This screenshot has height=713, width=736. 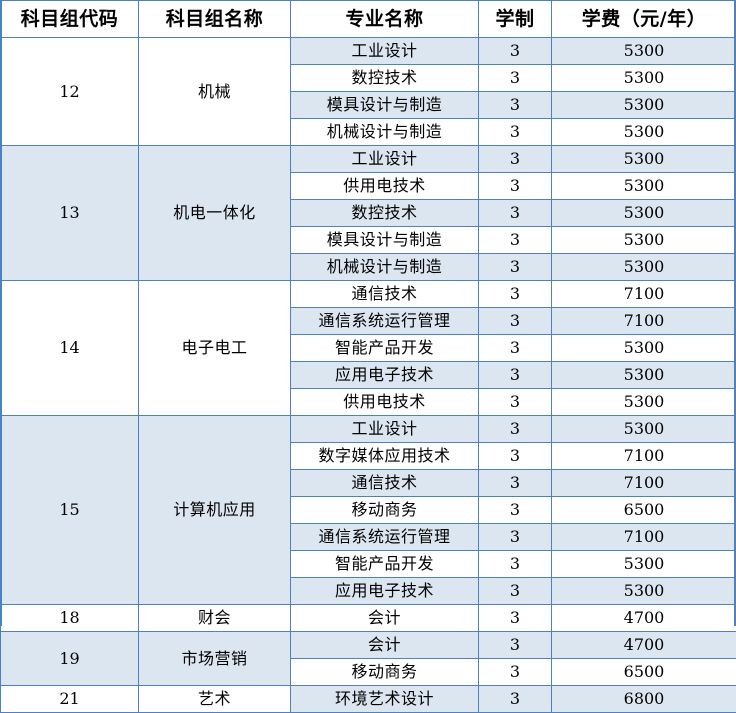 I want to click on group-name-cell: 财会, so click(x=215, y=618).